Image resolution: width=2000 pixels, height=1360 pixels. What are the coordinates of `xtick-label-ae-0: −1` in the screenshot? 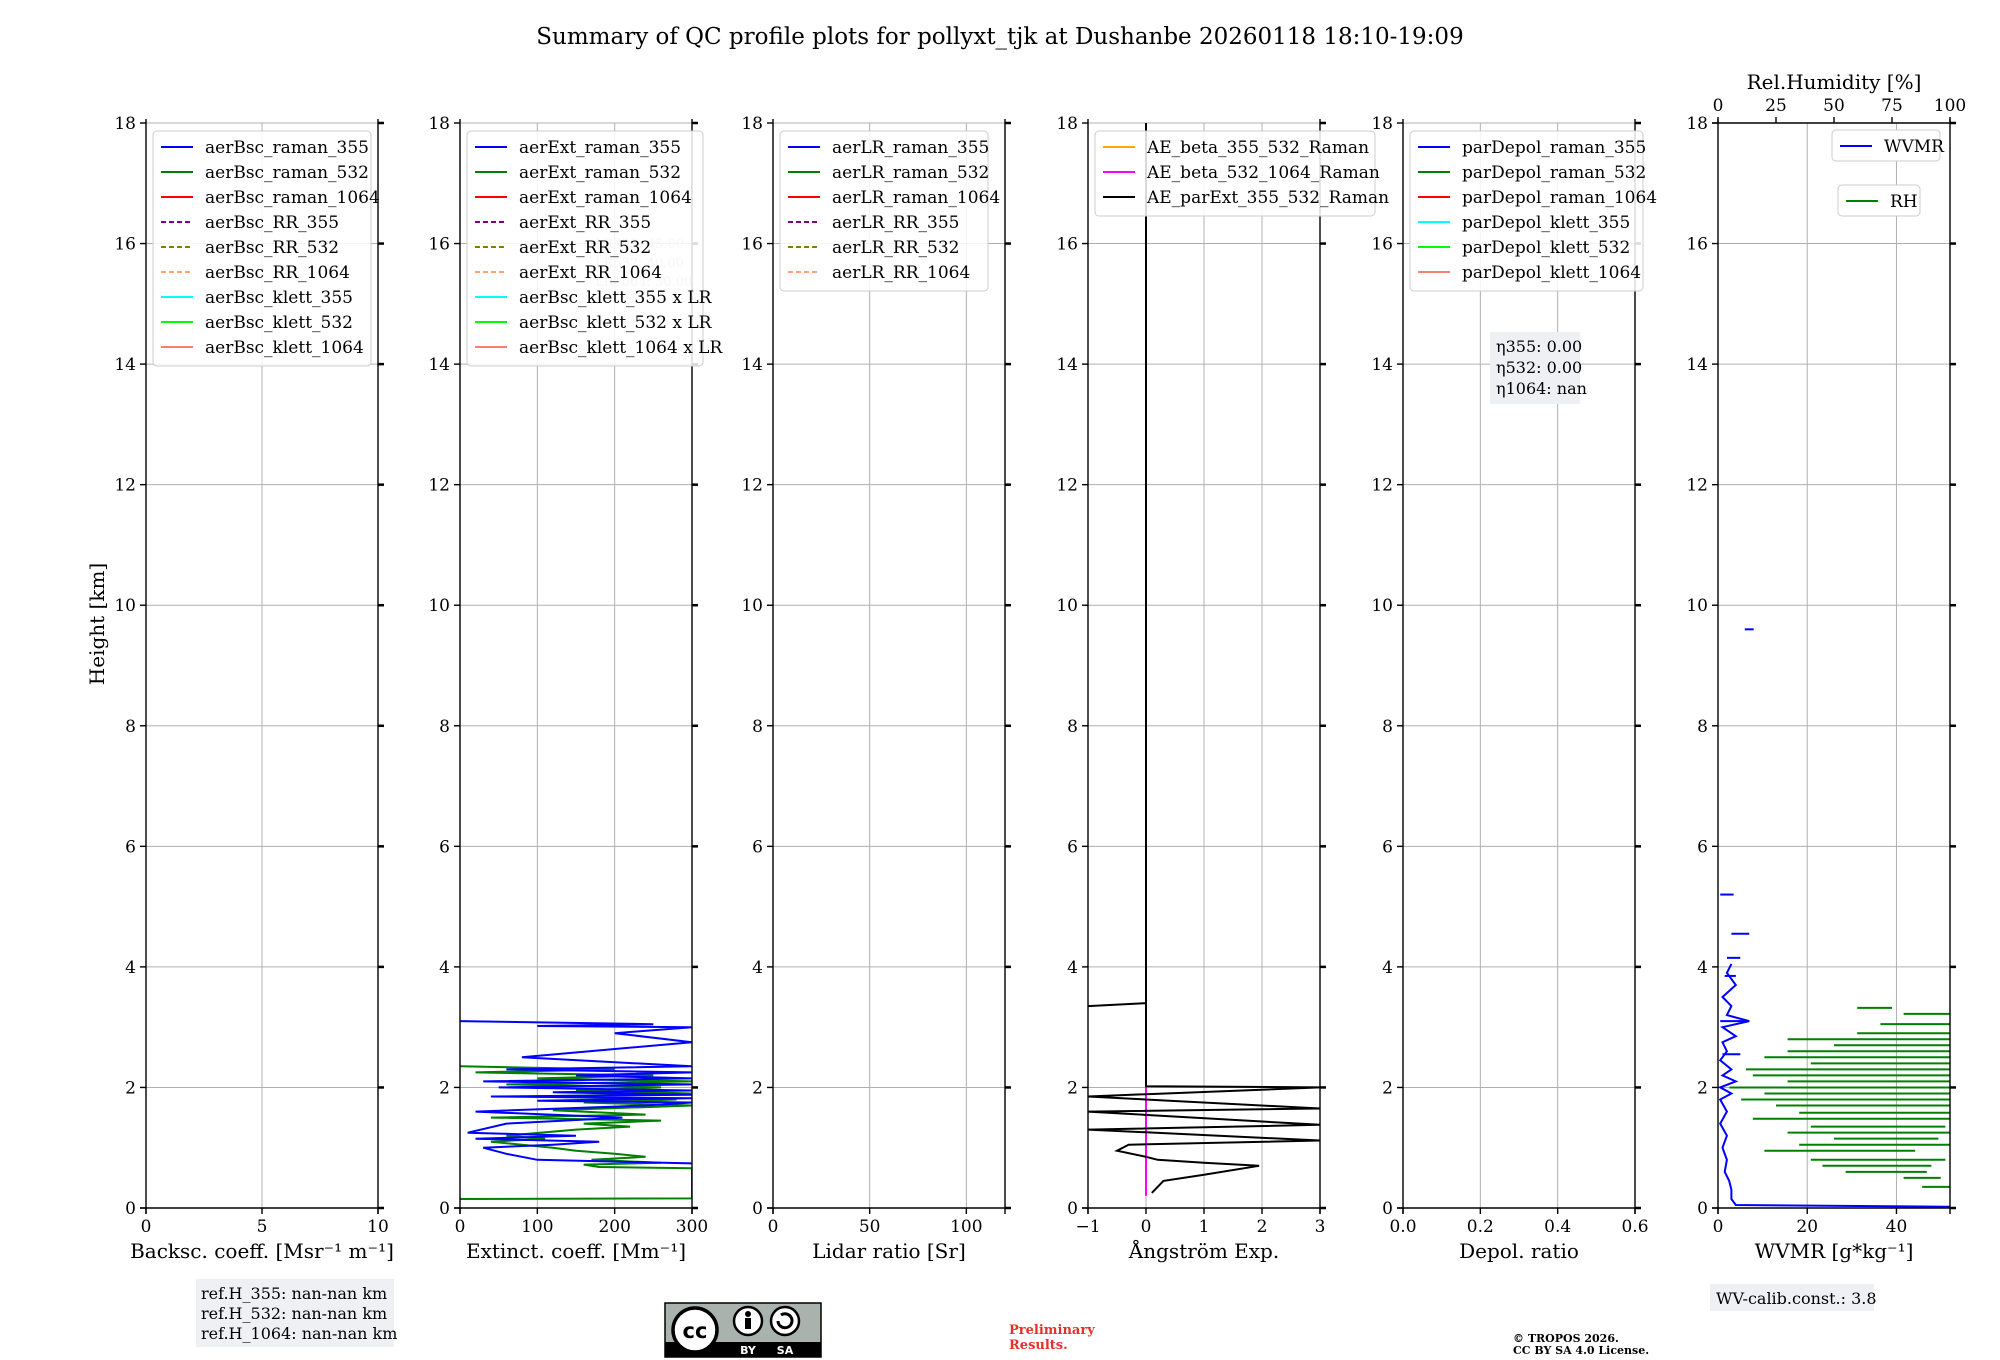 It's located at (1087, 1227).